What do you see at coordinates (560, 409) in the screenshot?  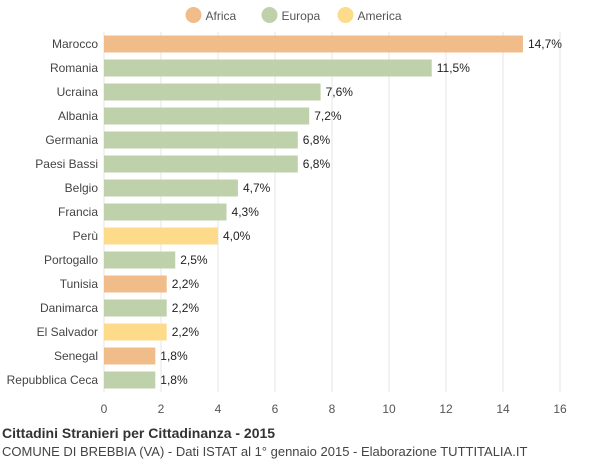 I see `x-tick-label: 16` at bounding box center [560, 409].